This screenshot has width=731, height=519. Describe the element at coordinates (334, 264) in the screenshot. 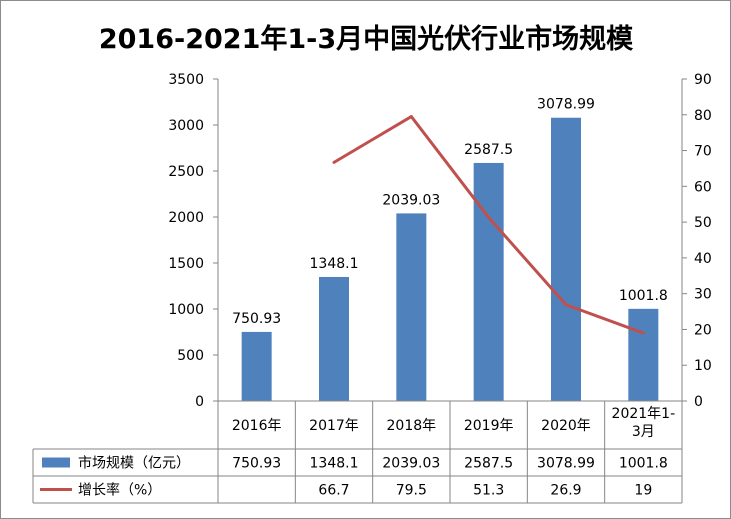

I see `bar-data-label: 1348.1` at that location.